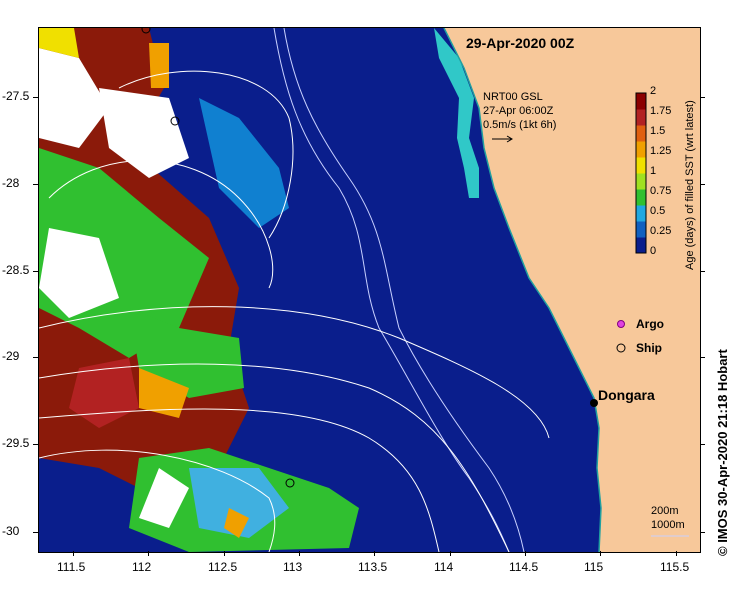 This screenshot has height=592, width=739. I want to click on ship-legend-label: Ship, so click(649, 348).